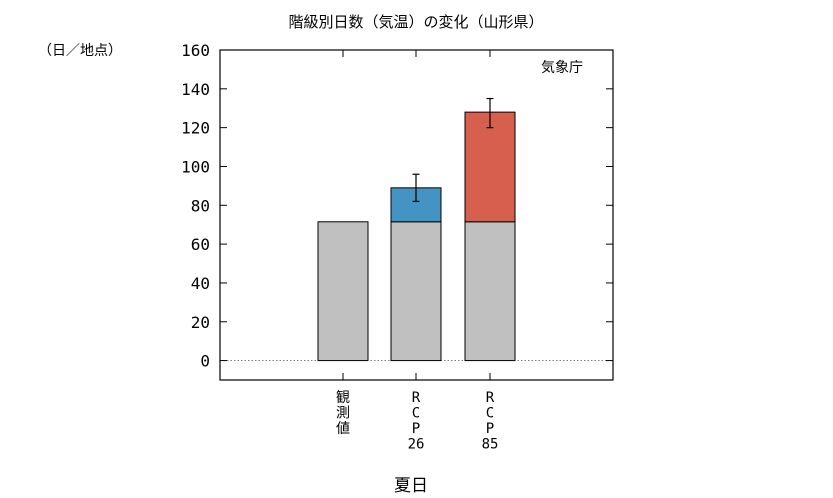 The height and width of the screenshot is (498, 833). I want to click on x-tick-label: 値, so click(343, 429).